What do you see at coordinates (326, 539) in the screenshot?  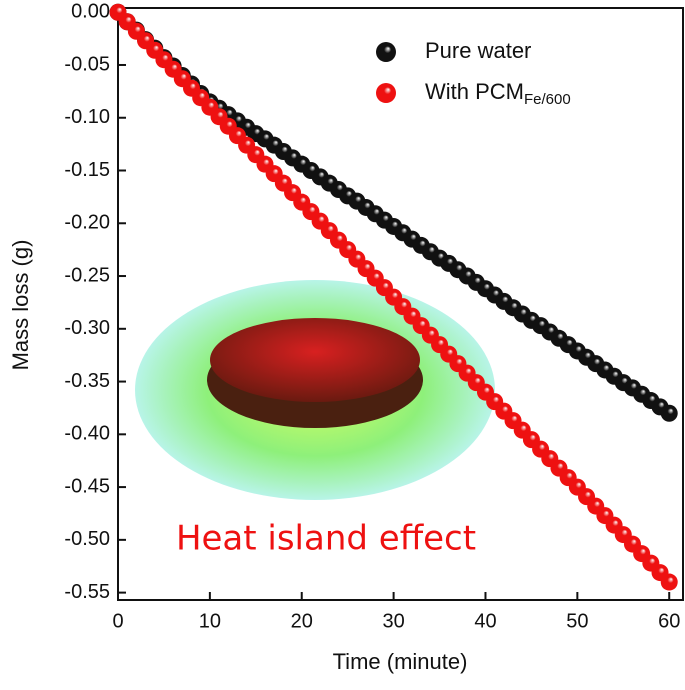 I see `annotation: Heat island effect` at bounding box center [326, 539].